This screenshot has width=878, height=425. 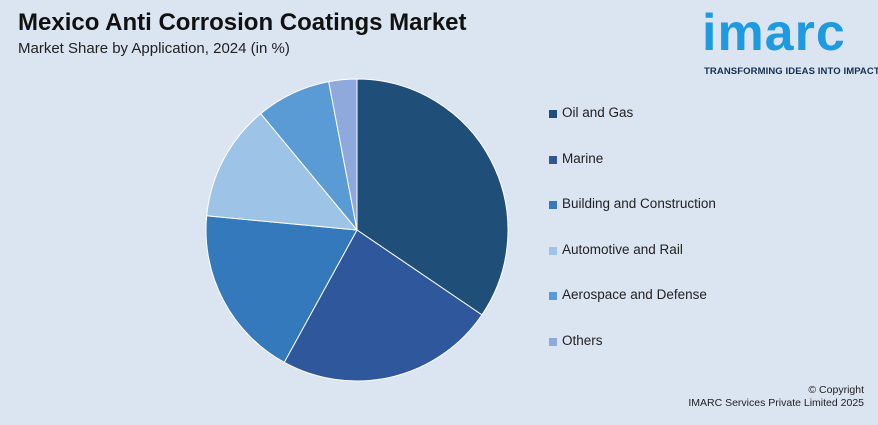 What do you see at coordinates (281, 289) in the screenshot?
I see `pie-slice-building-and-construction` at bounding box center [281, 289].